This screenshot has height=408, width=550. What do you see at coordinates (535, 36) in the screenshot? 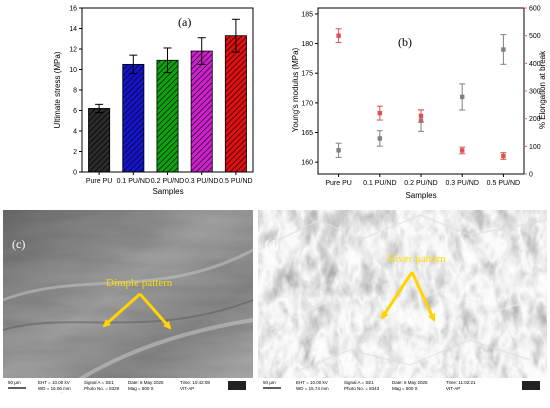
I see `y-right-tick-label: 500` at bounding box center [535, 36].